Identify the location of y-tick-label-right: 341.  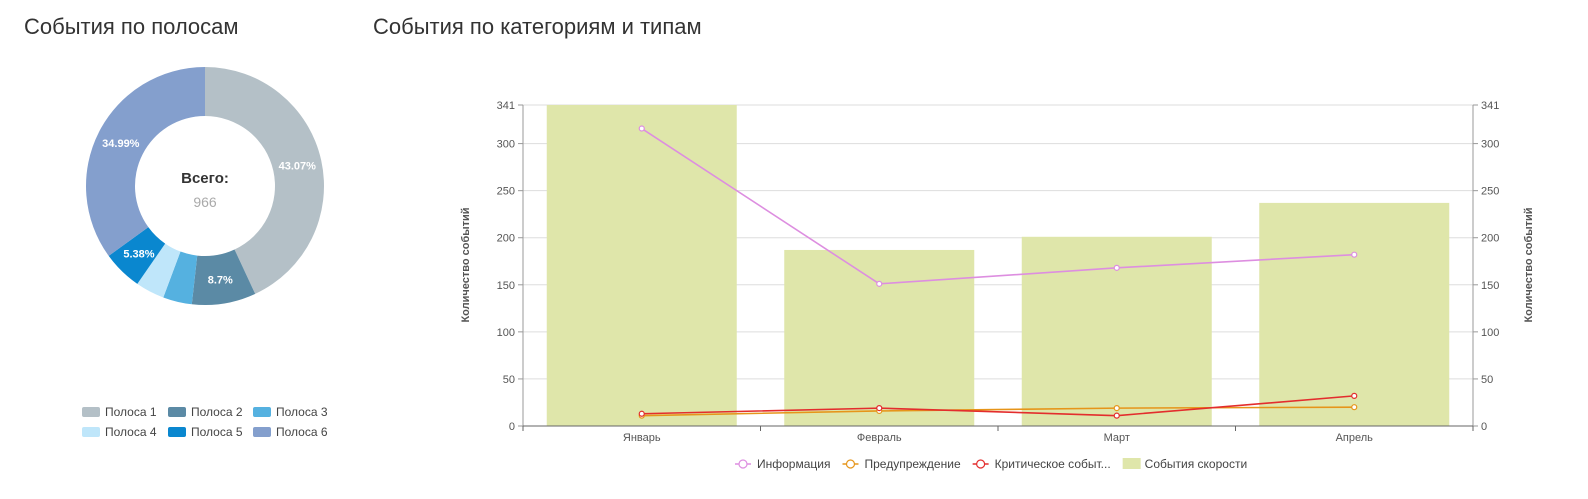
(1490, 106).